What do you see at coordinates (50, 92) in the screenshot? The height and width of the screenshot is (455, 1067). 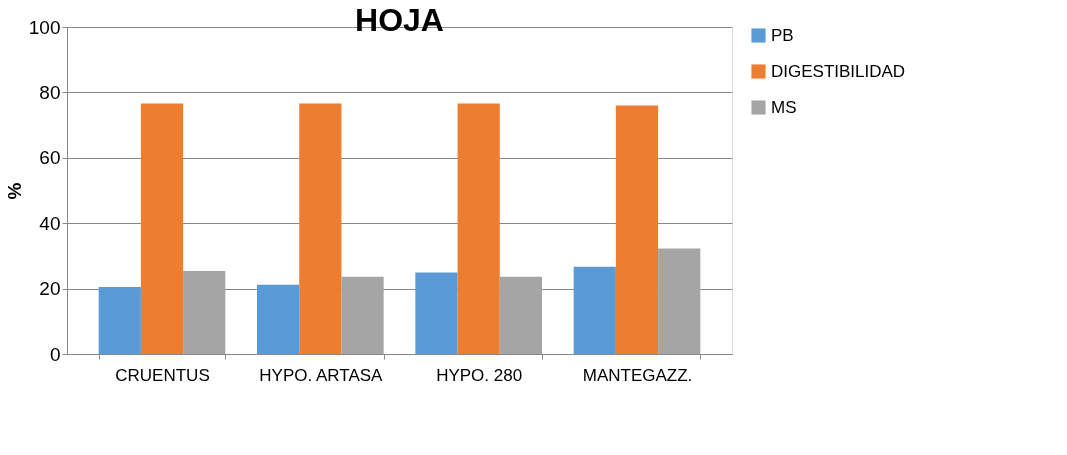 I see `y-tick-label: 80` at bounding box center [50, 92].